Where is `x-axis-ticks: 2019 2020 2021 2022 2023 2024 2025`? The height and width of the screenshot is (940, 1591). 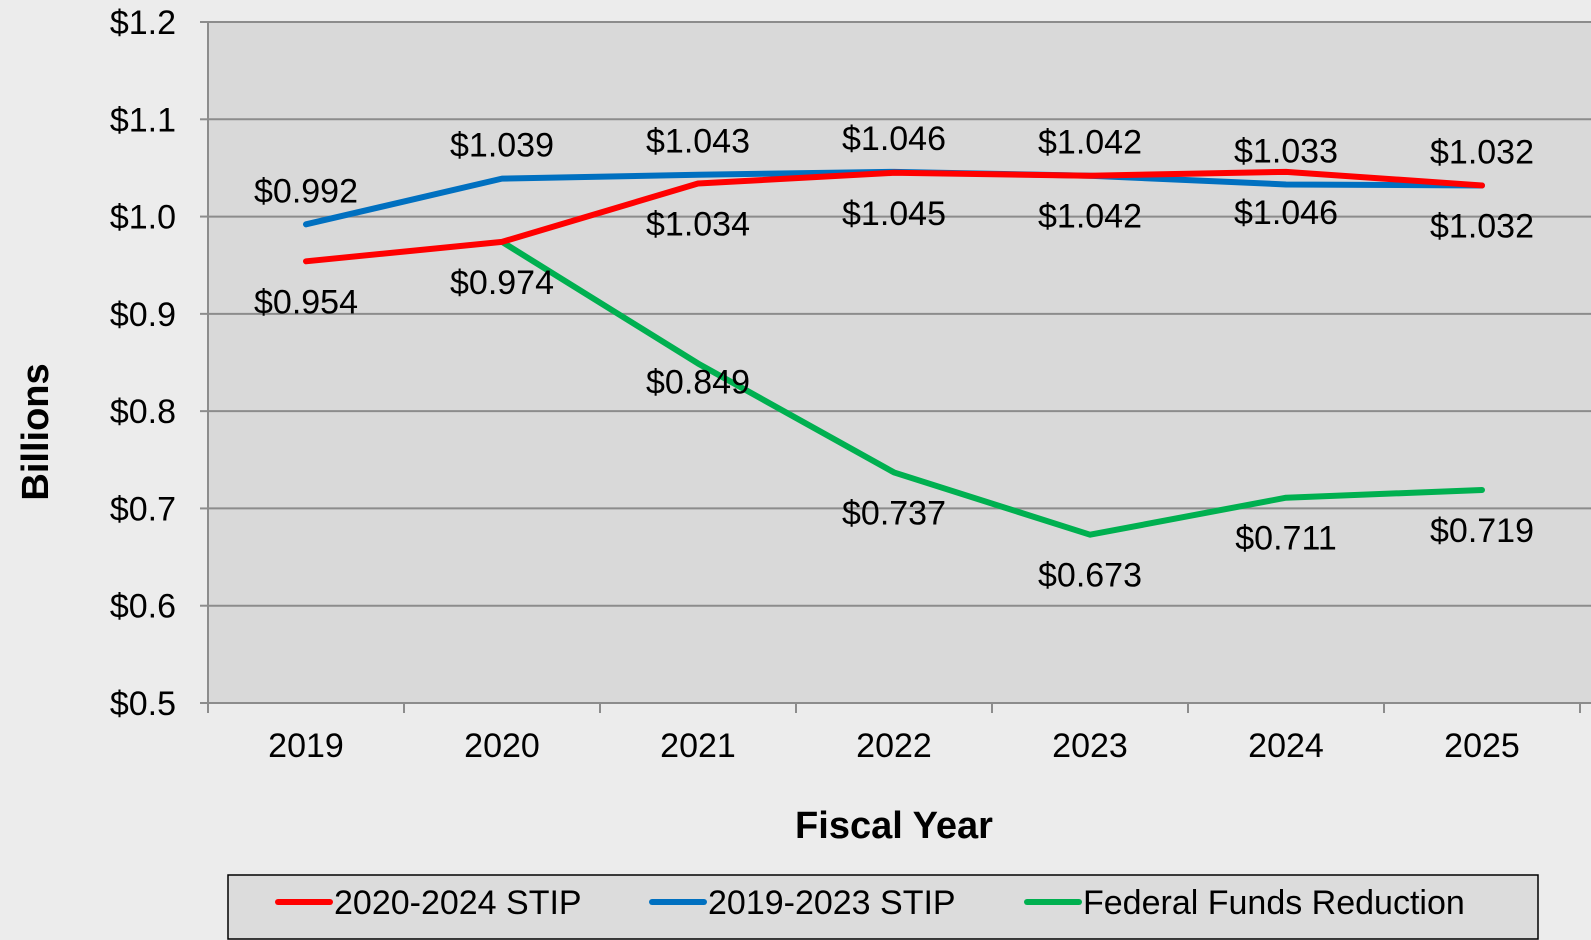 x-axis-ticks: 2019 2020 2021 2022 2023 2024 2025 is located at coordinates (894, 746).